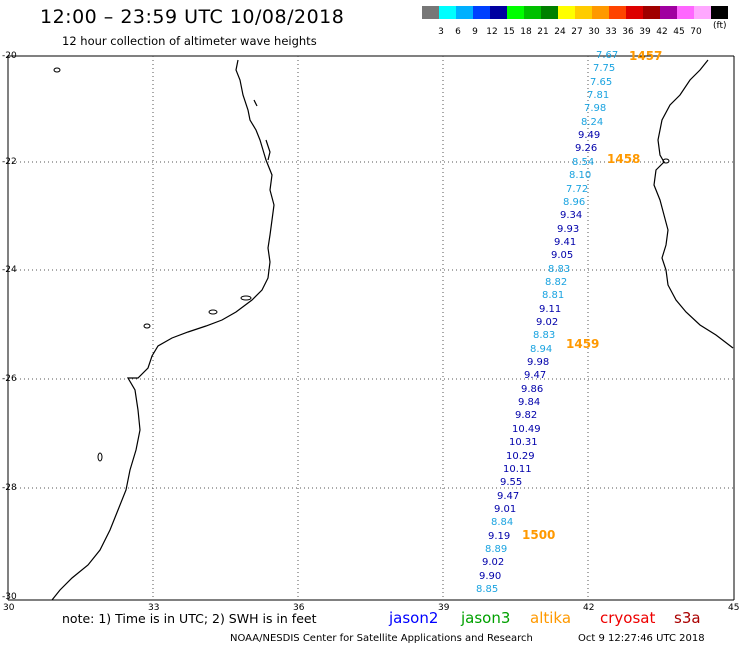 This screenshot has height=650, width=740. I want to click on lon-label: 42, so click(589, 608).